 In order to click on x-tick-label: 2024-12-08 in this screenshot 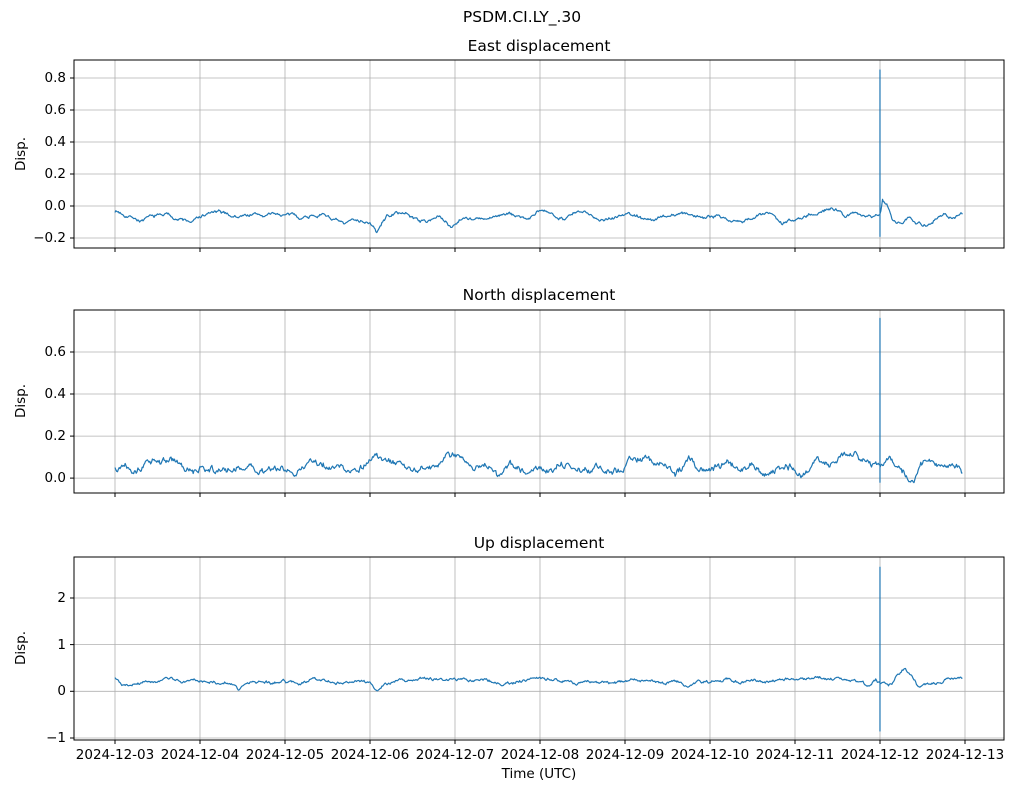, I will do `click(540, 755)`.